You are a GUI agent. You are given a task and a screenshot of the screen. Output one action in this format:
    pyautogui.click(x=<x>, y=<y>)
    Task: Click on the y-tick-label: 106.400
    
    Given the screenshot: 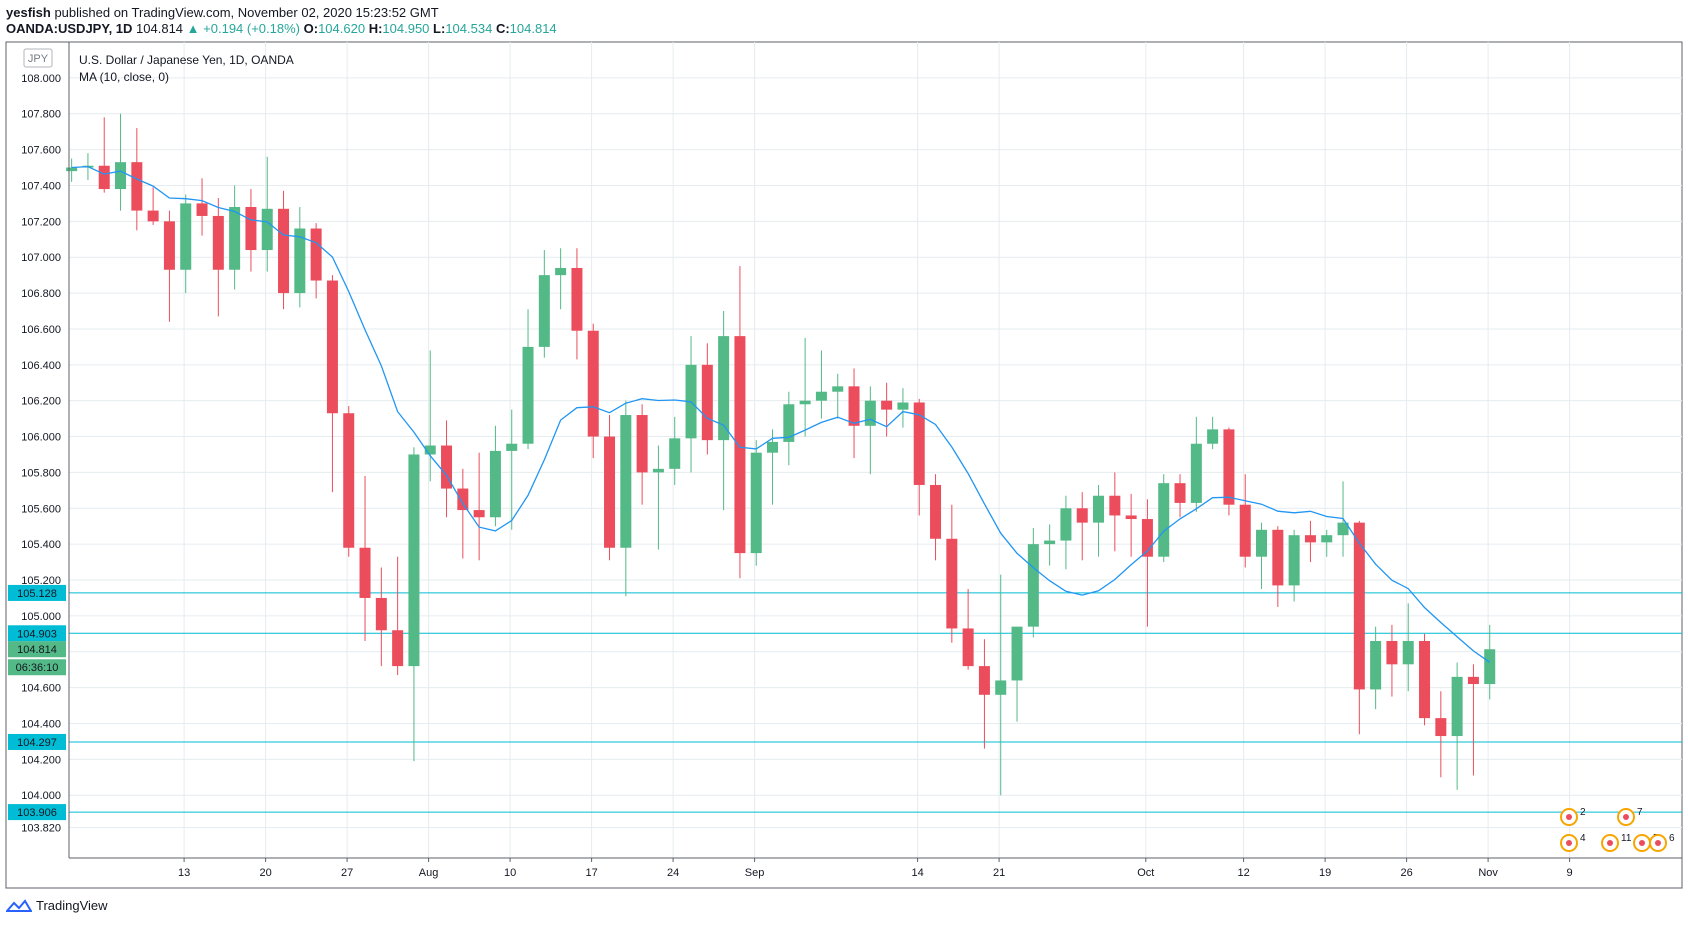 What is the action you would take?
    pyautogui.click(x=41, y=366)
    